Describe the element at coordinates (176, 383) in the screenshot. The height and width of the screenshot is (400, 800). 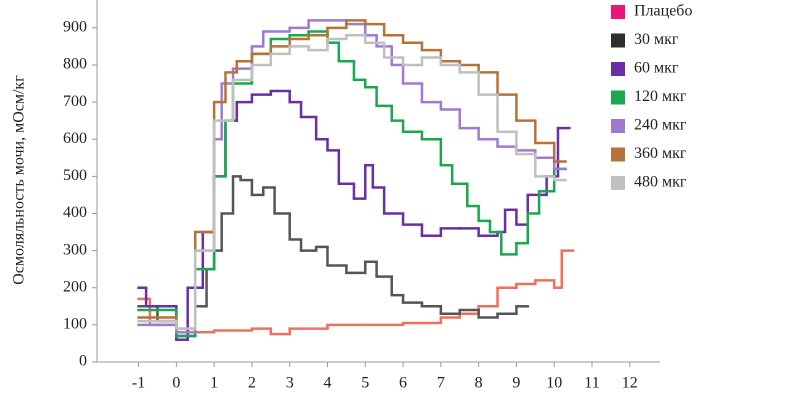
I see `x-tick-label: 0` at that location.